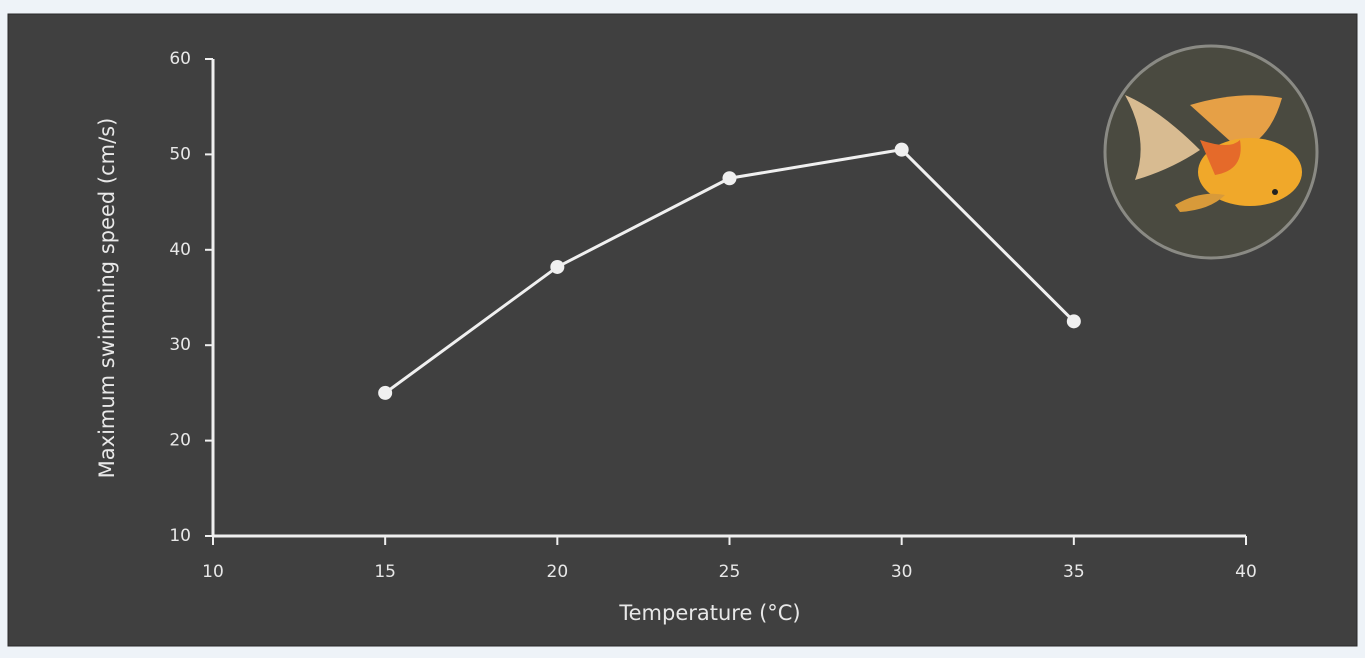 The image size is (1365, 658). What do you see at coordinates (180, 59) in the screenshot?
I see `y-tick-label: 60` at bounding box center [180, 59].